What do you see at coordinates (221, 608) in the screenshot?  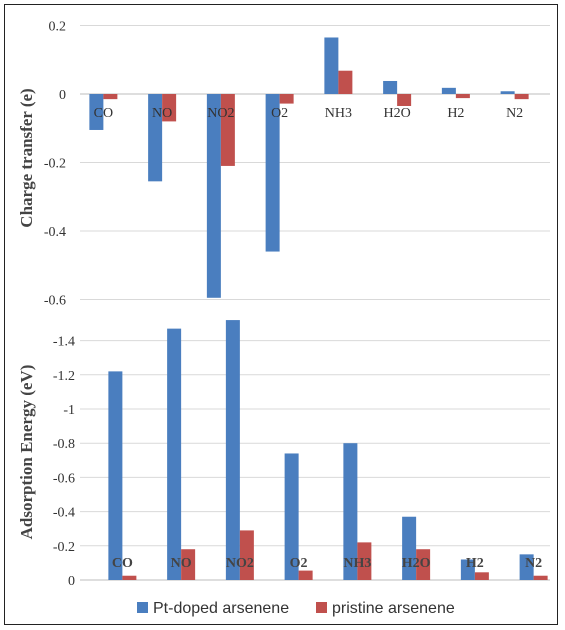 I see `legend-label-pt-doped: Pt-doped arsenene` at bounding box center [221, 608].